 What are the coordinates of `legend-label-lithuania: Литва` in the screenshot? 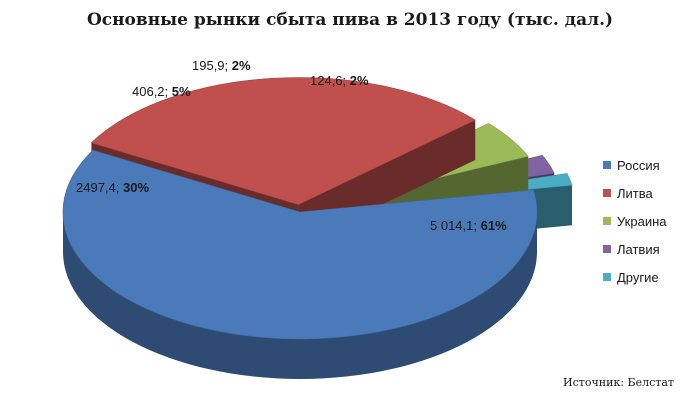 It's located at (635, 193).